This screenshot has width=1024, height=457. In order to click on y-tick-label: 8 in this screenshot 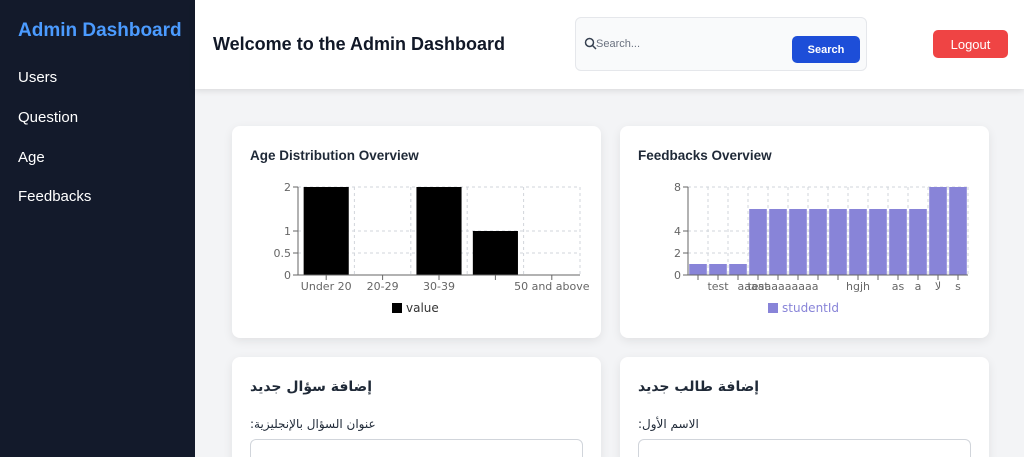, I will do `click(677, 187)`.